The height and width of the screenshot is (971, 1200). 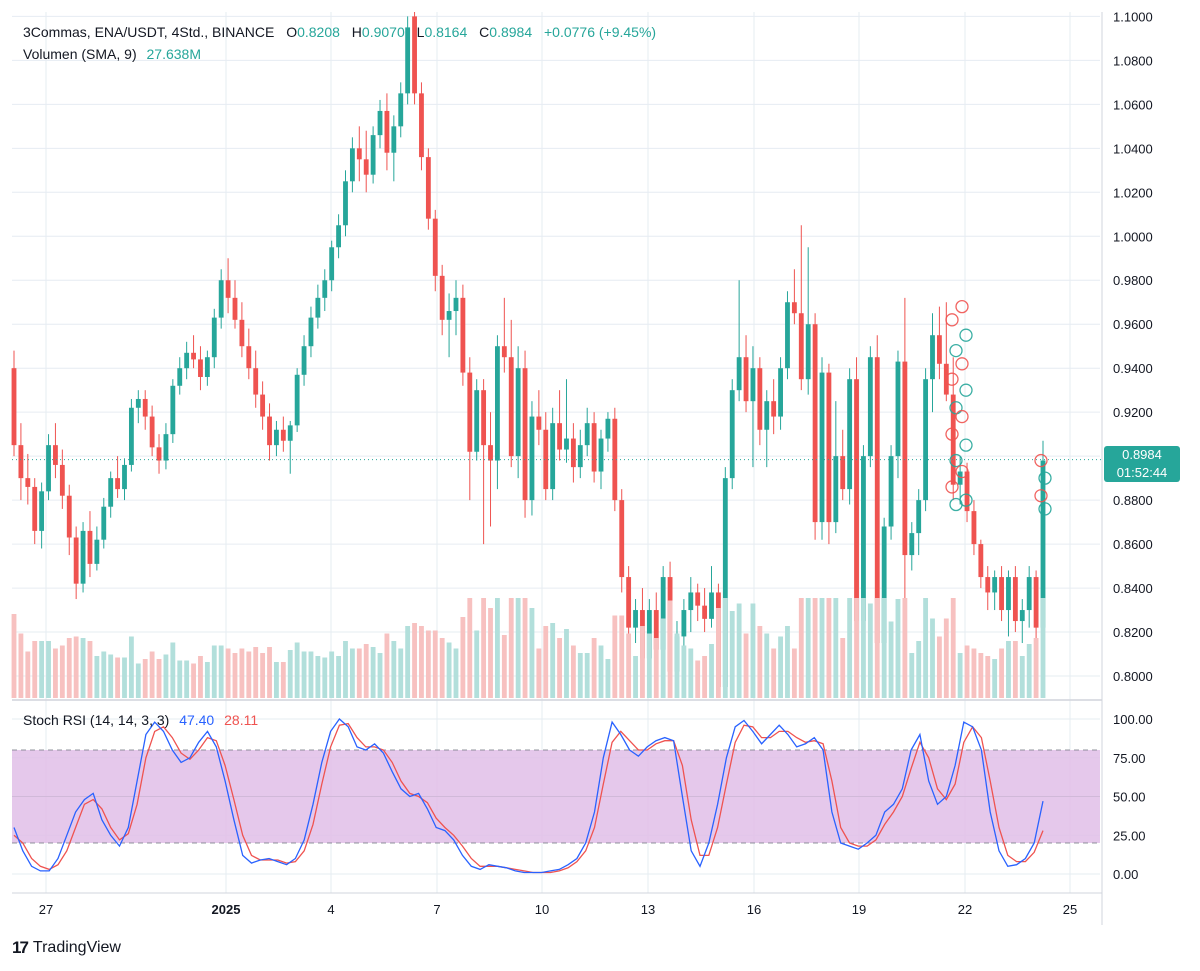 I want to click on price-tick-label: 1.0600, so click(x=1133, y=104).